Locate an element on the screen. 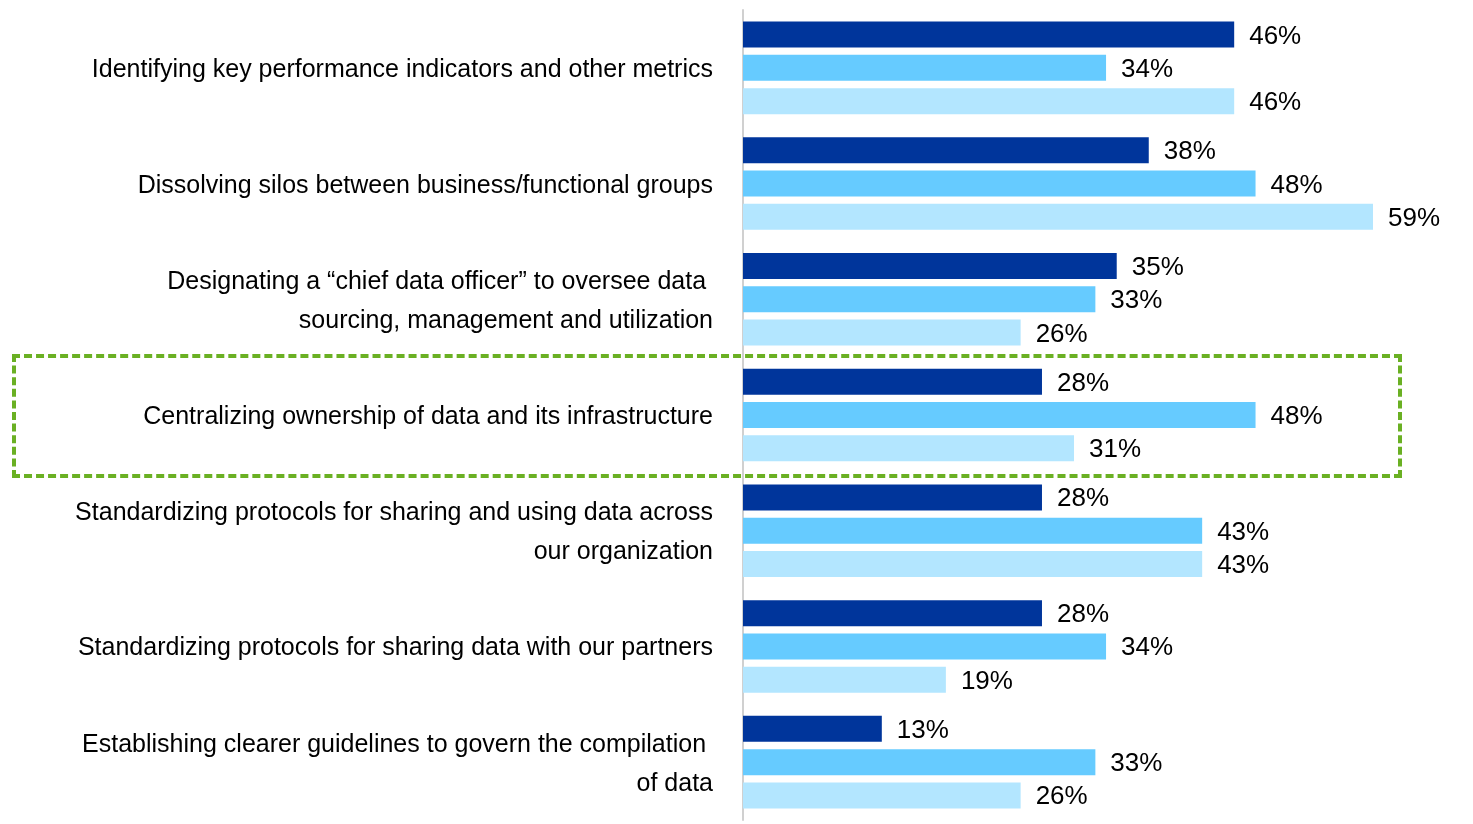 This screenshot has width=1473, height=824. data-label: 19% is located at coordinates (986, 679).